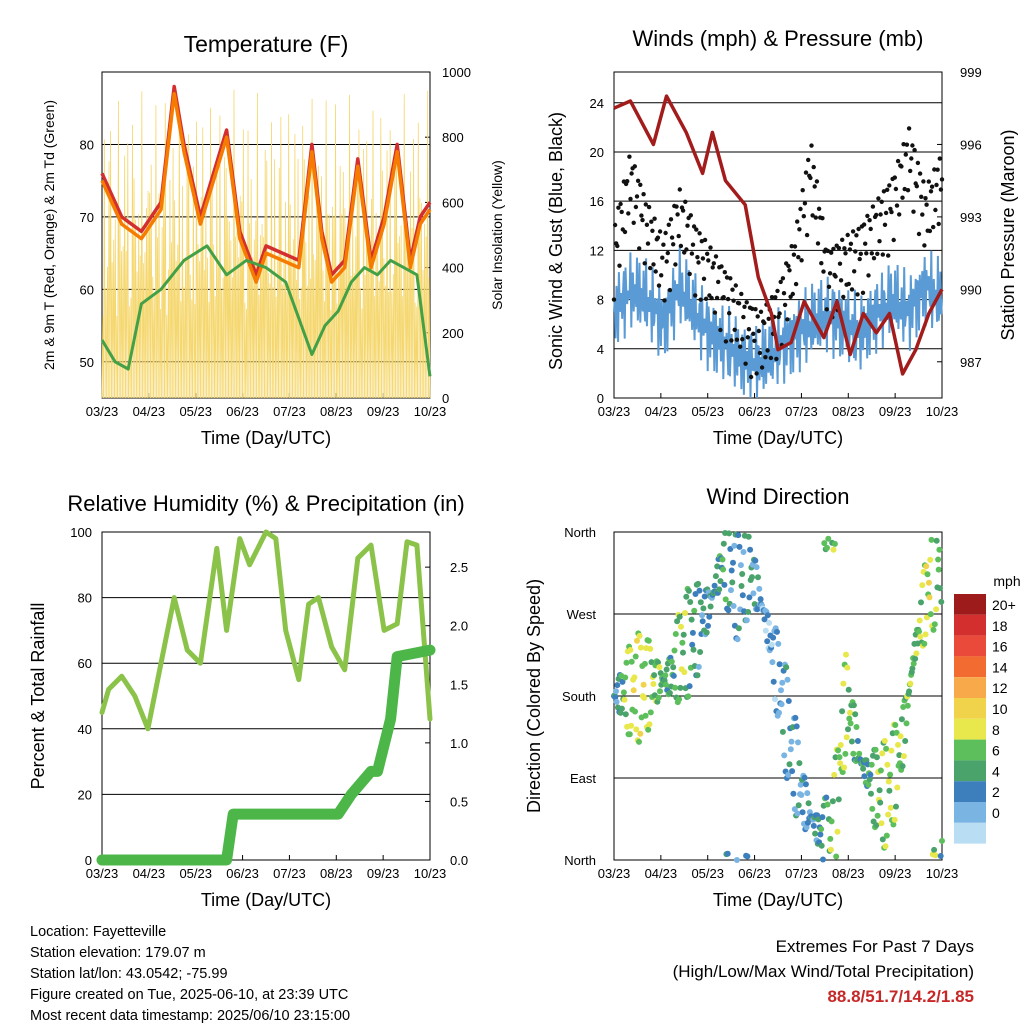 The width and height of the screenshot is (1024, 1027). Describe the element at coordinates (996, 792) in the screenshot. I see `colorbar-label: 2` at that location.